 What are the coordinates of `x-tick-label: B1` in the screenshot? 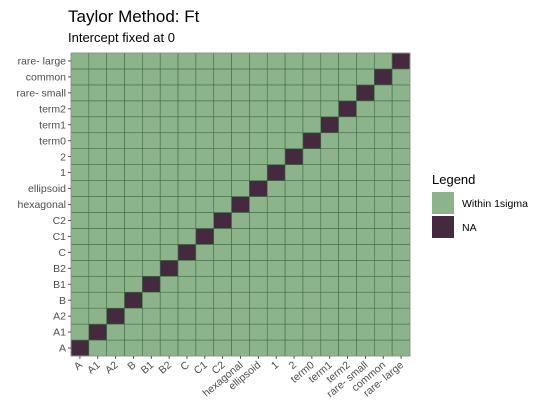 It's located at (148, 368).